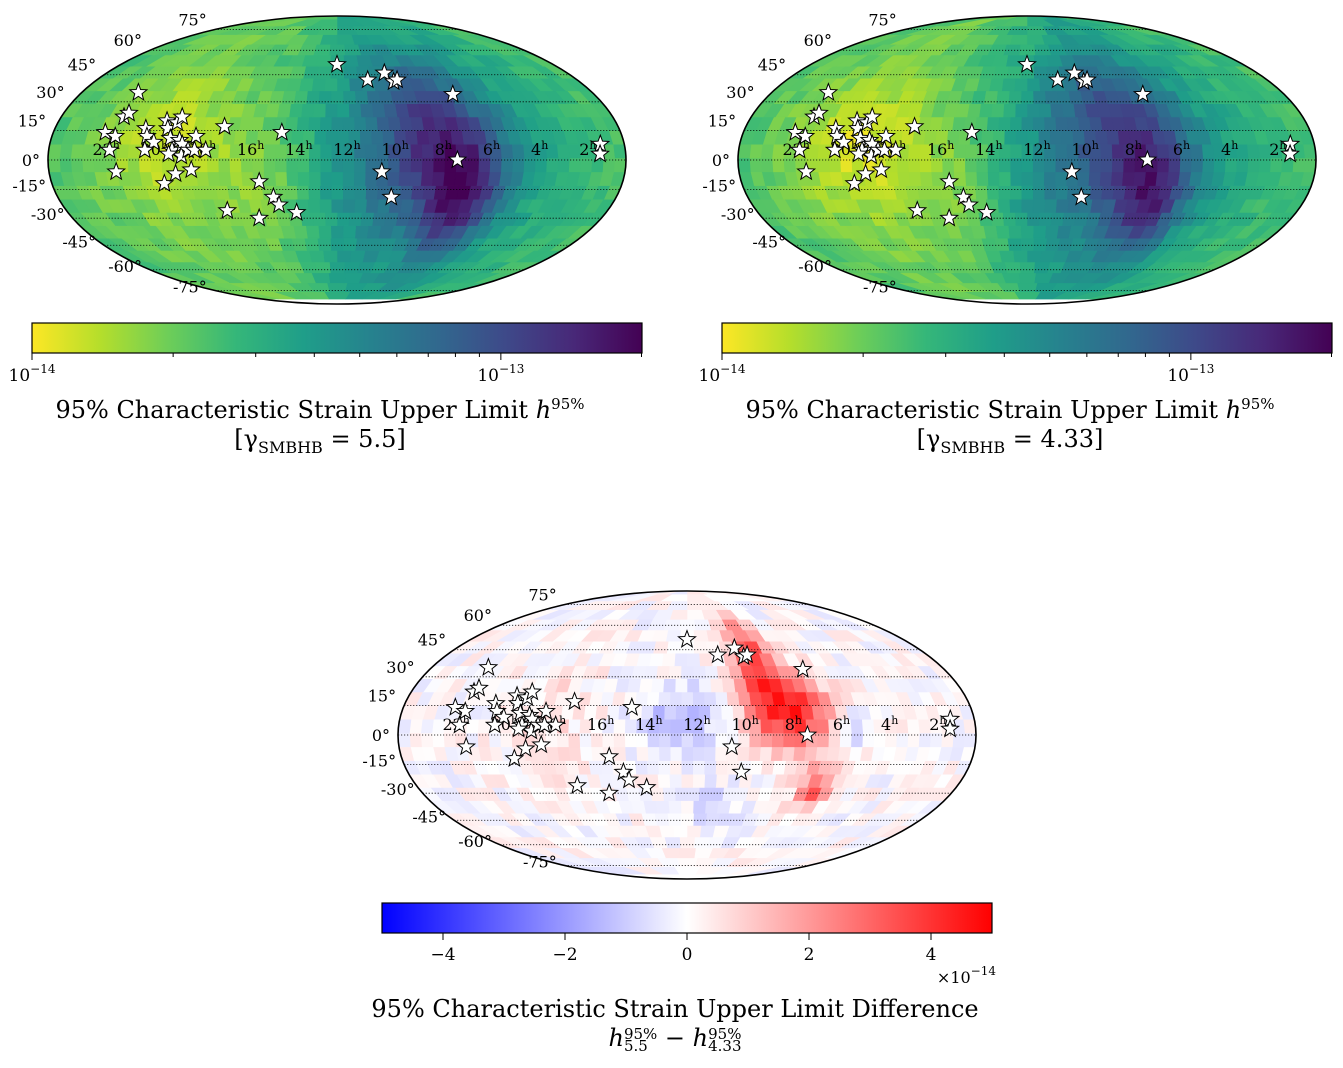 Image resolution: width=1343 pixels, height=1068 pixels. What do you see at coordinates (1027, 338) in the screenshot?
I see `colorbar-gradient` at bounding box center [1027, 338].